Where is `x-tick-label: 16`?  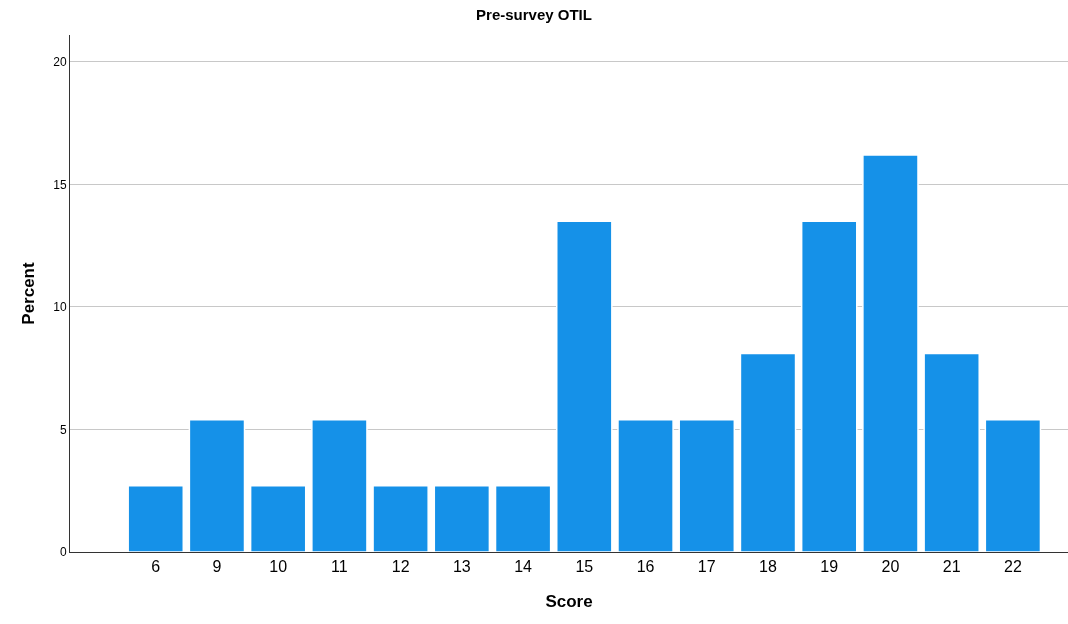
x-tick-label: 16 is located at coordinates (645, 567).